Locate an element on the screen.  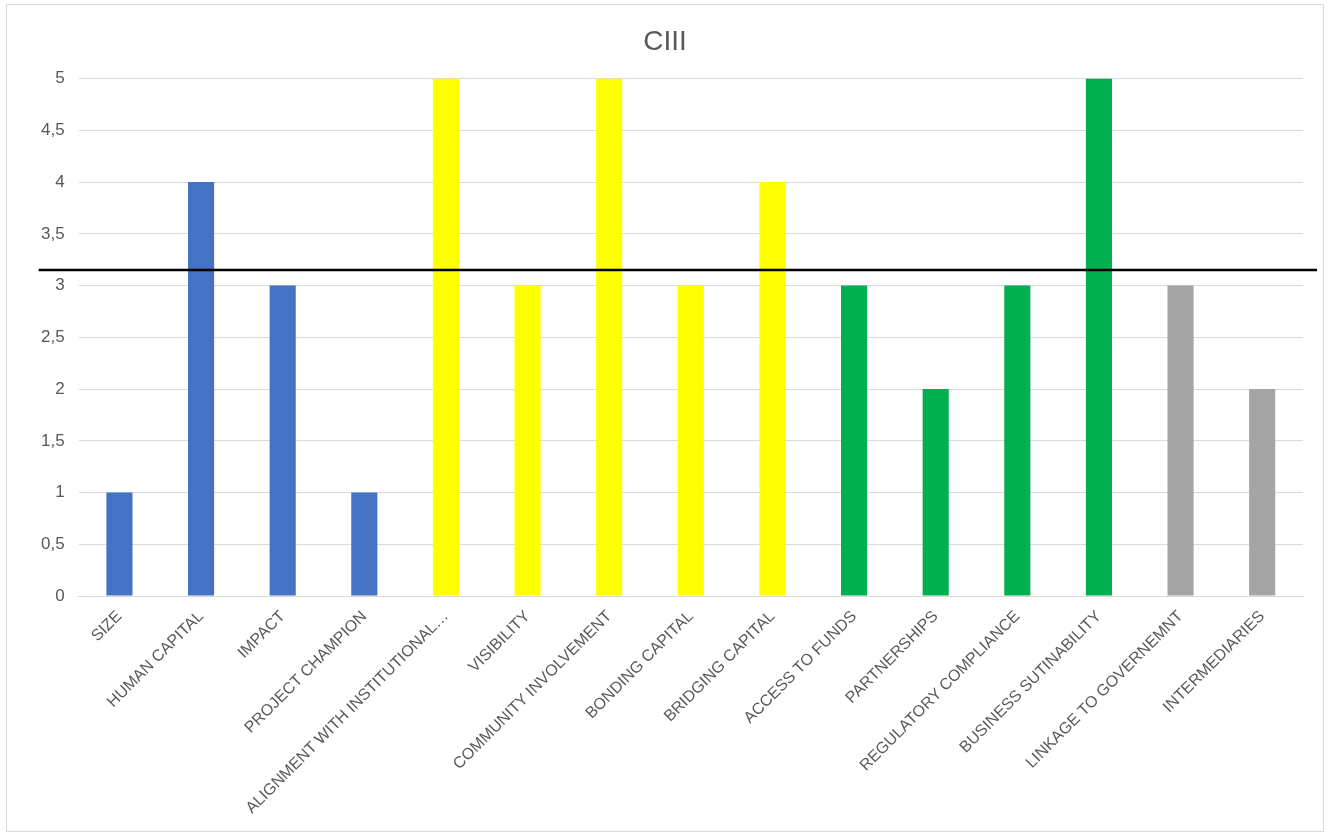
y-tick-label: 4,5 is located at coordinates (52, 130).